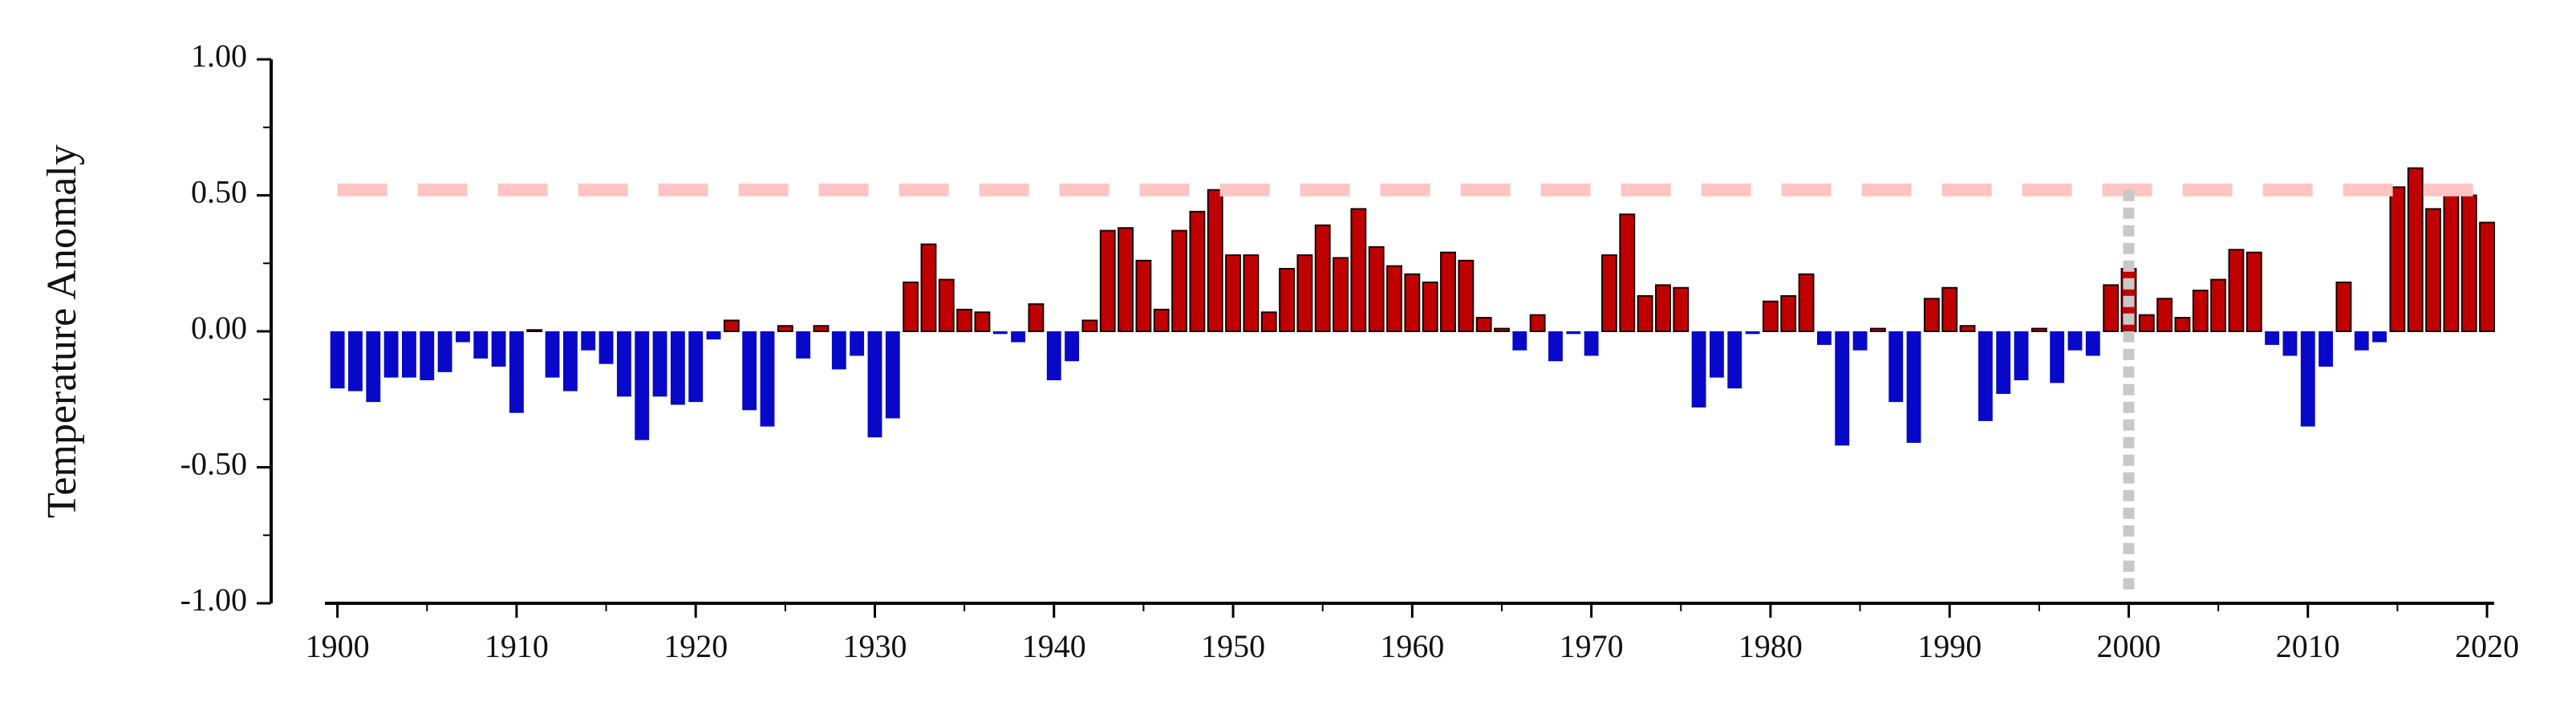 This screenshot has height=722, width=2576. I want to click on x-tick-label: 1940, so click(1054, 646).